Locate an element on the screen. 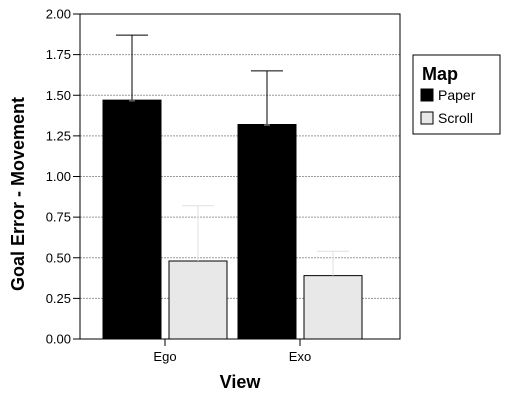  legend-label-paper: Paper is located at coordinates (457, 95).